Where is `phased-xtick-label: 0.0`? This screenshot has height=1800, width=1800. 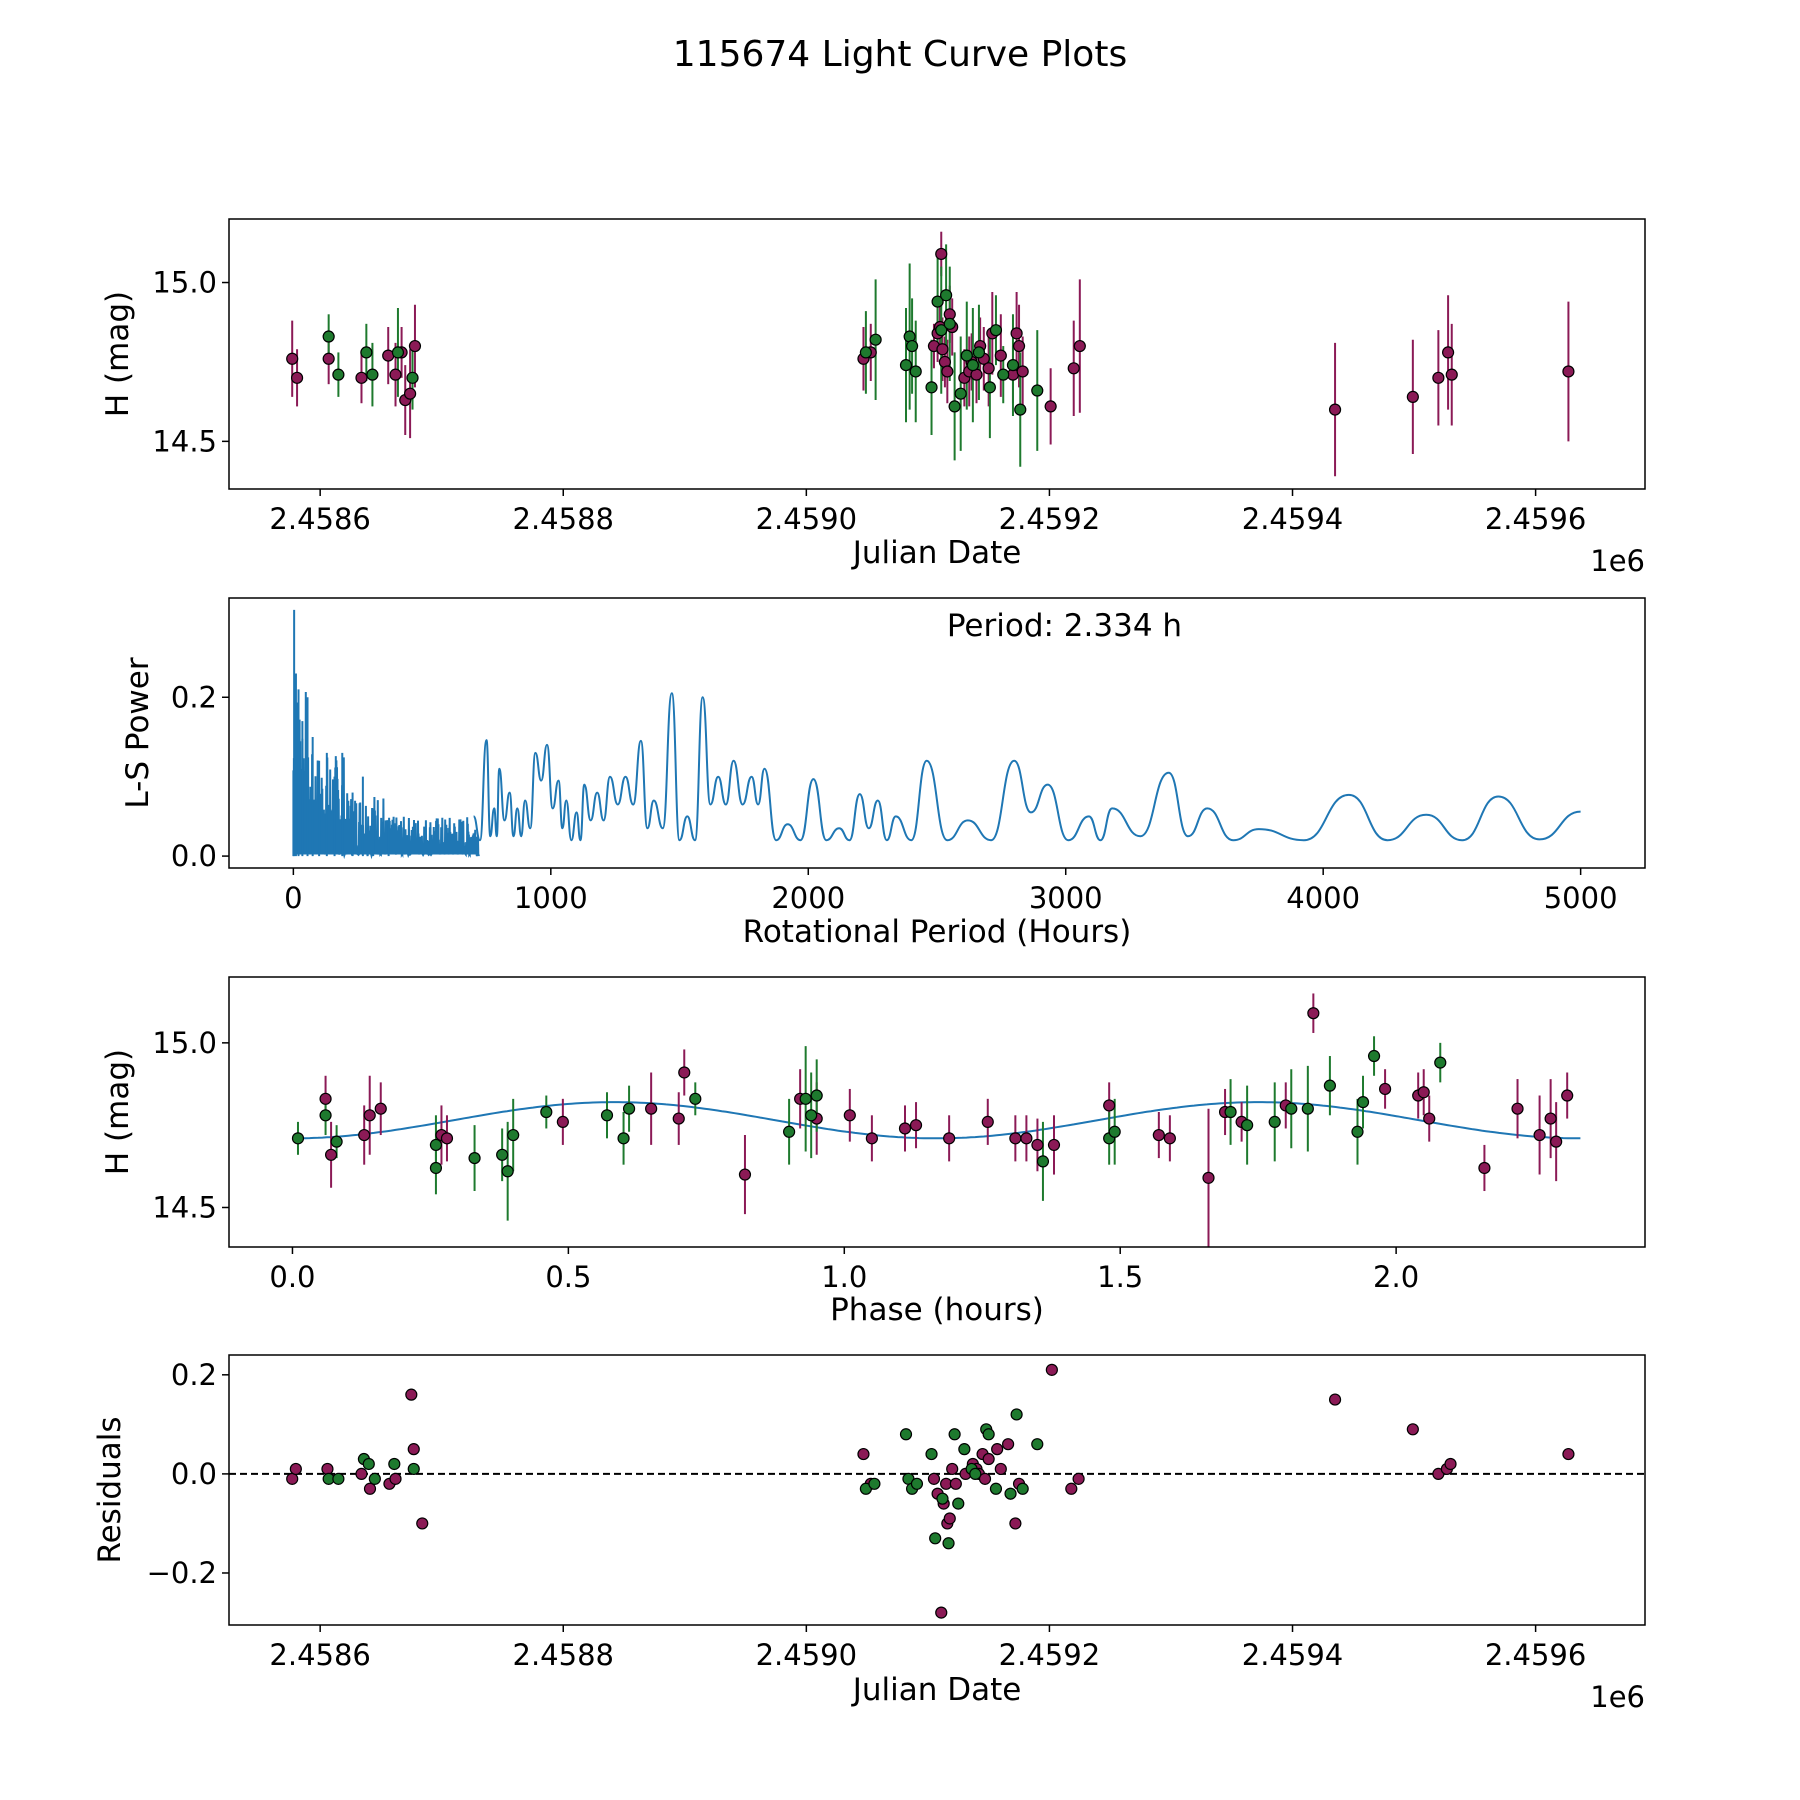 phased-xtick-label: 0.0 is located at coordinates (292, 1277).